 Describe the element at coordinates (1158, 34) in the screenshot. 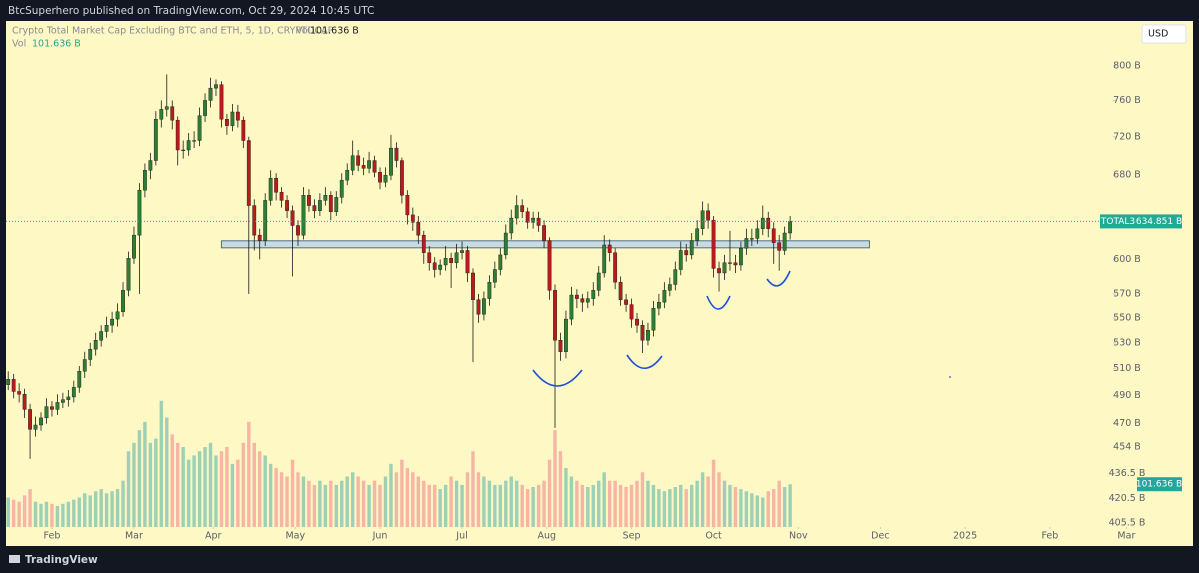

I see `currency-label: USD` at that location.